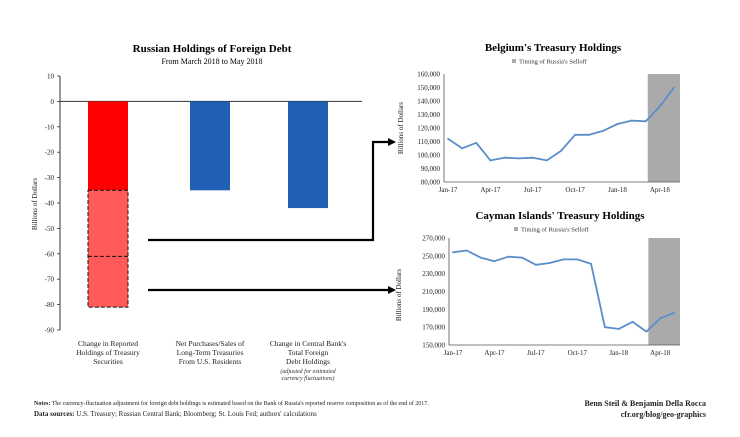 The width and height of the screenshot is (740, 437). What do you see at coordinates (108, 343) in the screenshot?
I see `bar-category-label: Change in Reported` at bounding box center [108, 343].